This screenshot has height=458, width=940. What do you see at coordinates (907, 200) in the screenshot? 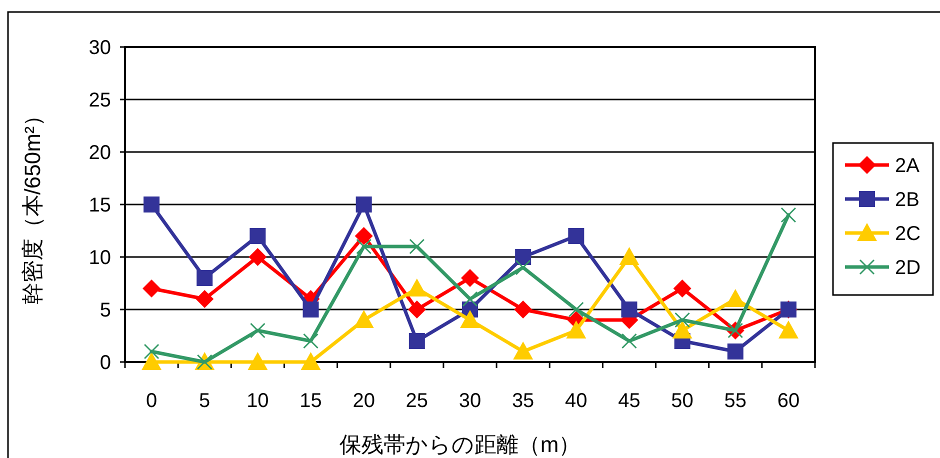
I see `legend-label: 2B` at bounding box center [907, 200].